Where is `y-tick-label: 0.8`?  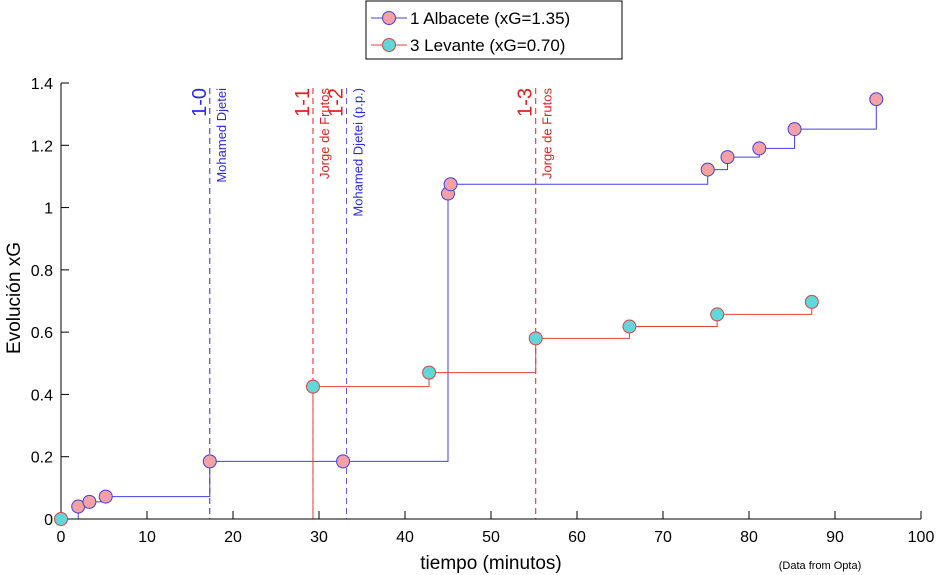
y-tick-label: 0.8 is located at coordinates (42, 271).